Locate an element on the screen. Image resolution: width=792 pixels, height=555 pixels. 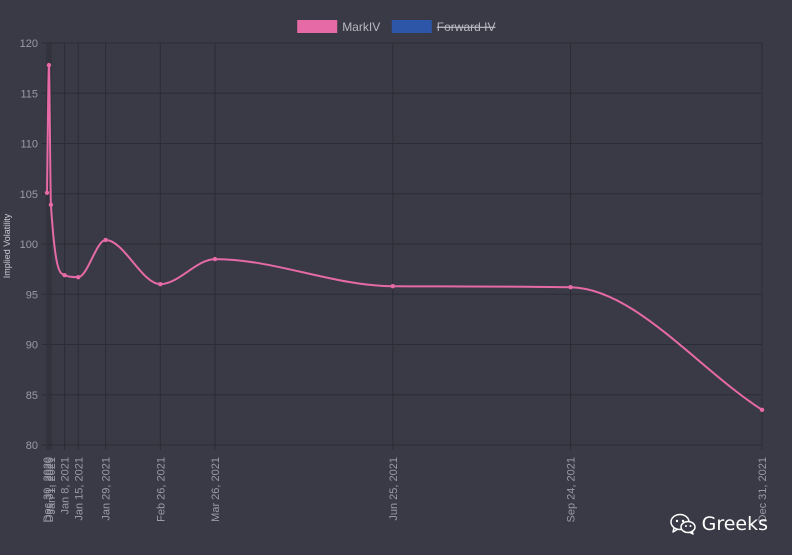
x-tick-label: Jan 29, 2021 is located at coordinates (107, 489).